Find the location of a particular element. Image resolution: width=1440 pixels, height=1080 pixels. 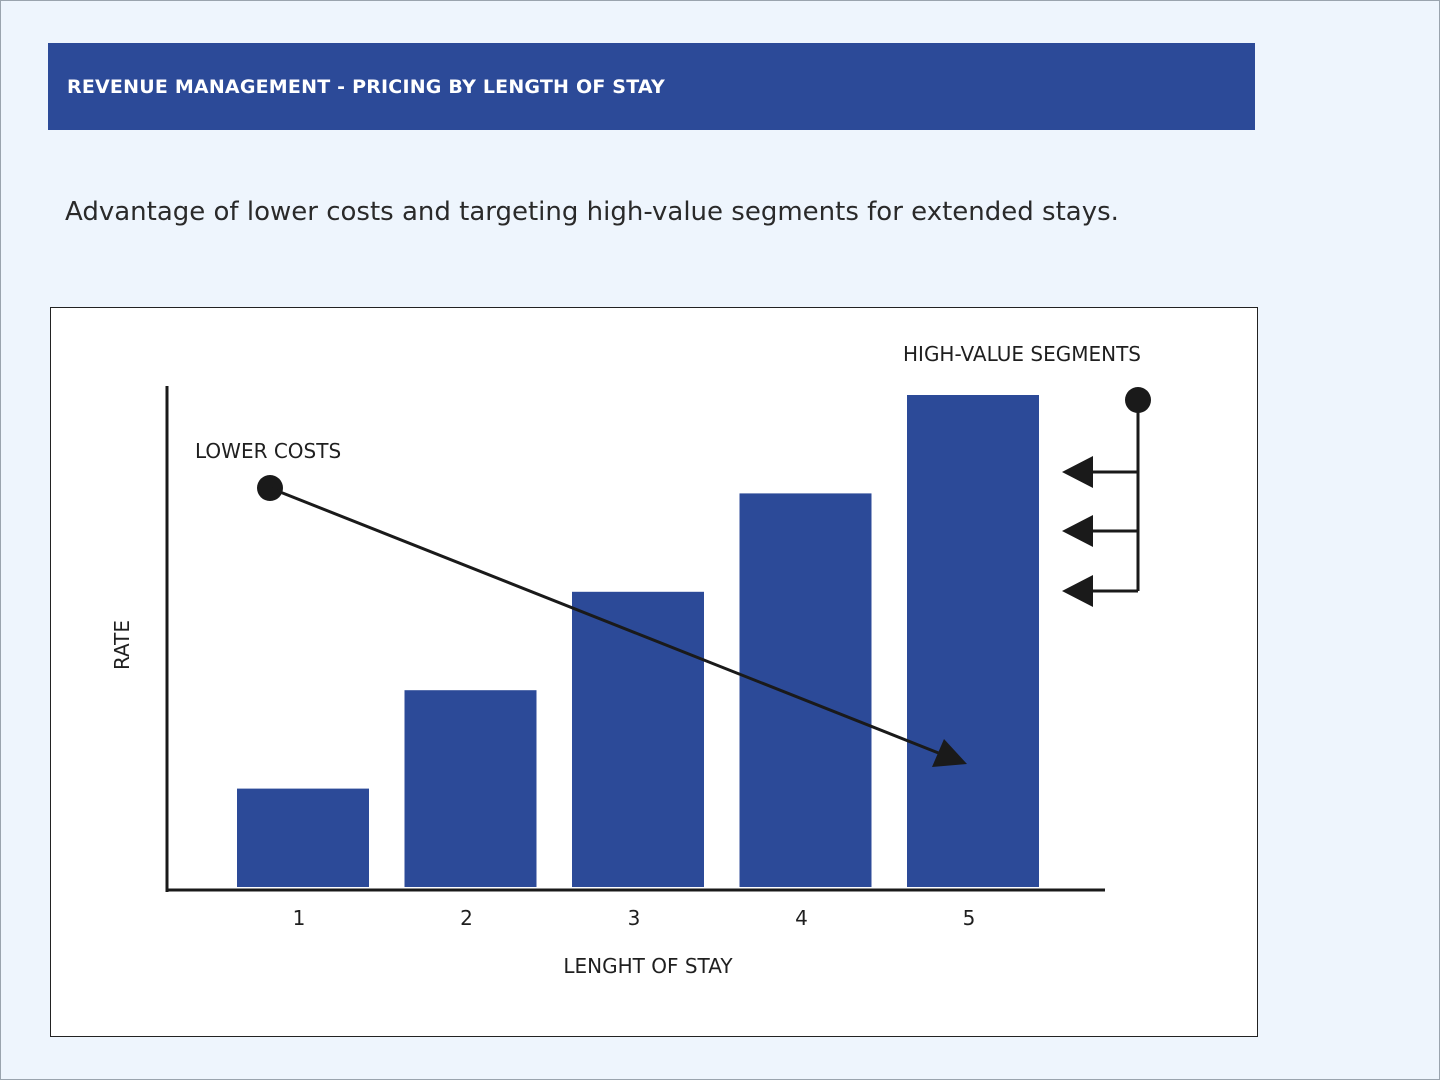

high-value-annotation: HIGH-VALUE SEGMENTS is located at coordinates (1027, 474).